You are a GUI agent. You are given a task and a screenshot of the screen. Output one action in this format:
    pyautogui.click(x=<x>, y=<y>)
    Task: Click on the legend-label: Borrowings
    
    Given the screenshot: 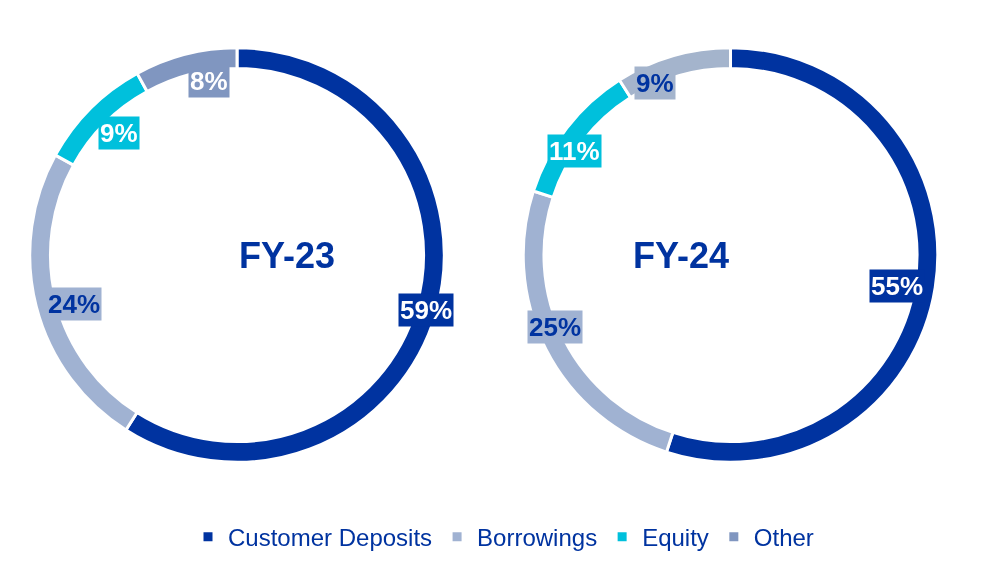 What is the action you would take?
    pyautogui.click(x=537, y=538)
    